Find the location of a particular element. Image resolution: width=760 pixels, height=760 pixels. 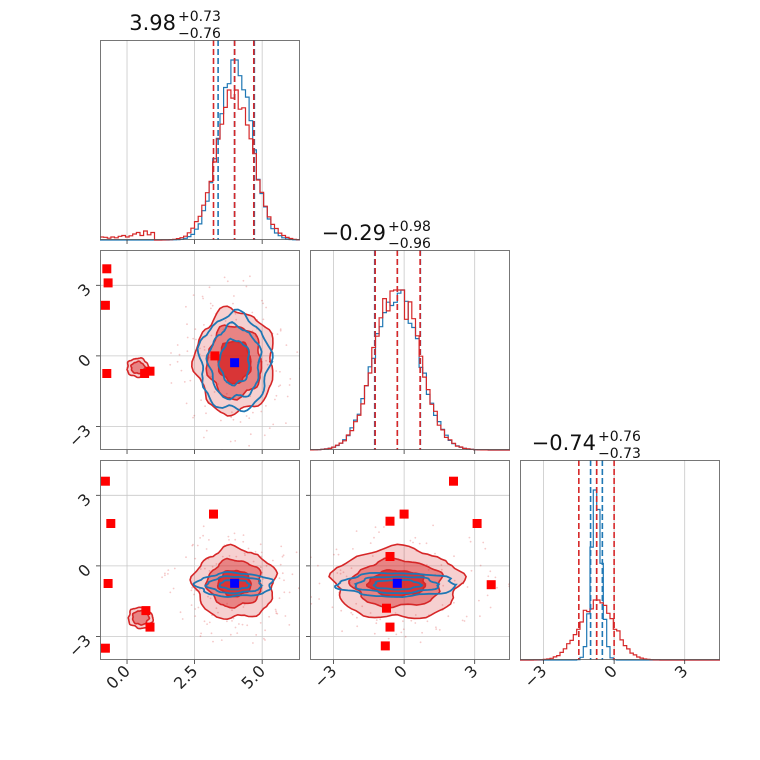

joint-panel-3: −3 0 3 is located at coordinates (408, 576).